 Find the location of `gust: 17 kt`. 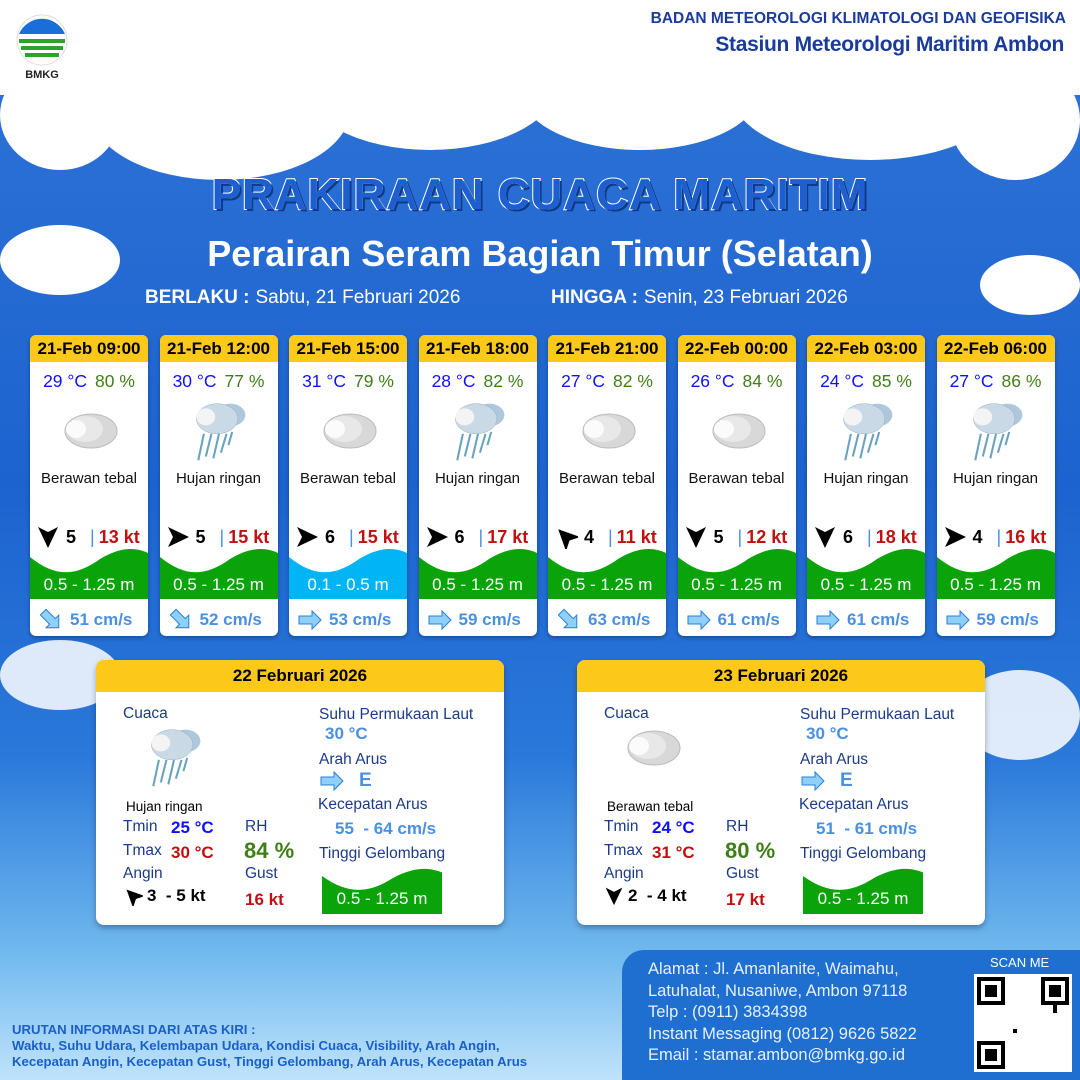

gust: 17 kt is located at coordinates (745, 899).